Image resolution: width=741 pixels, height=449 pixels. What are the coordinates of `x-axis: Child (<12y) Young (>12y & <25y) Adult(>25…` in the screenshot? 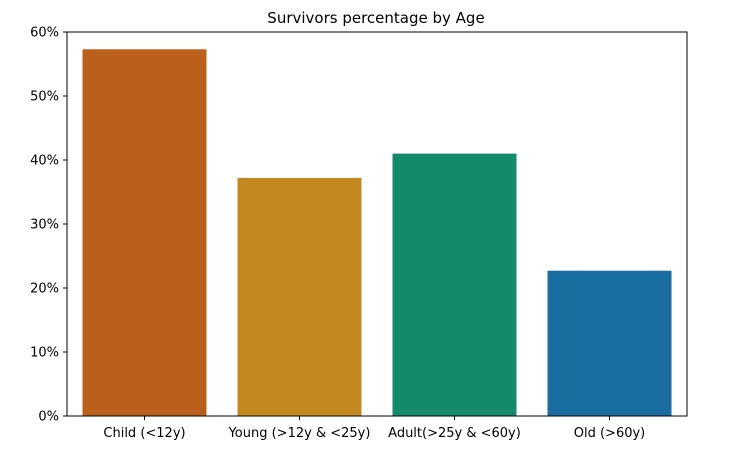 It's located at (374, 428).